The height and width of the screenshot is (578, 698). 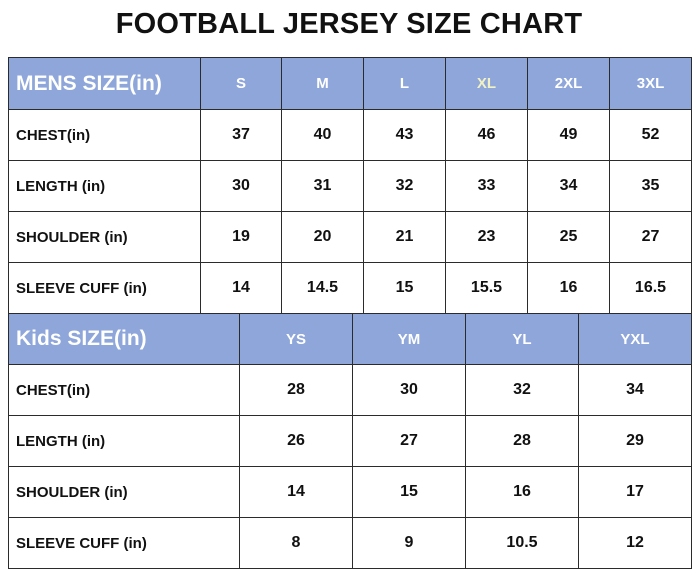 What do you see at coordinates (568, 237) in the screenshot?
I see `table-cell: 25` at bounding box center [568, 237].